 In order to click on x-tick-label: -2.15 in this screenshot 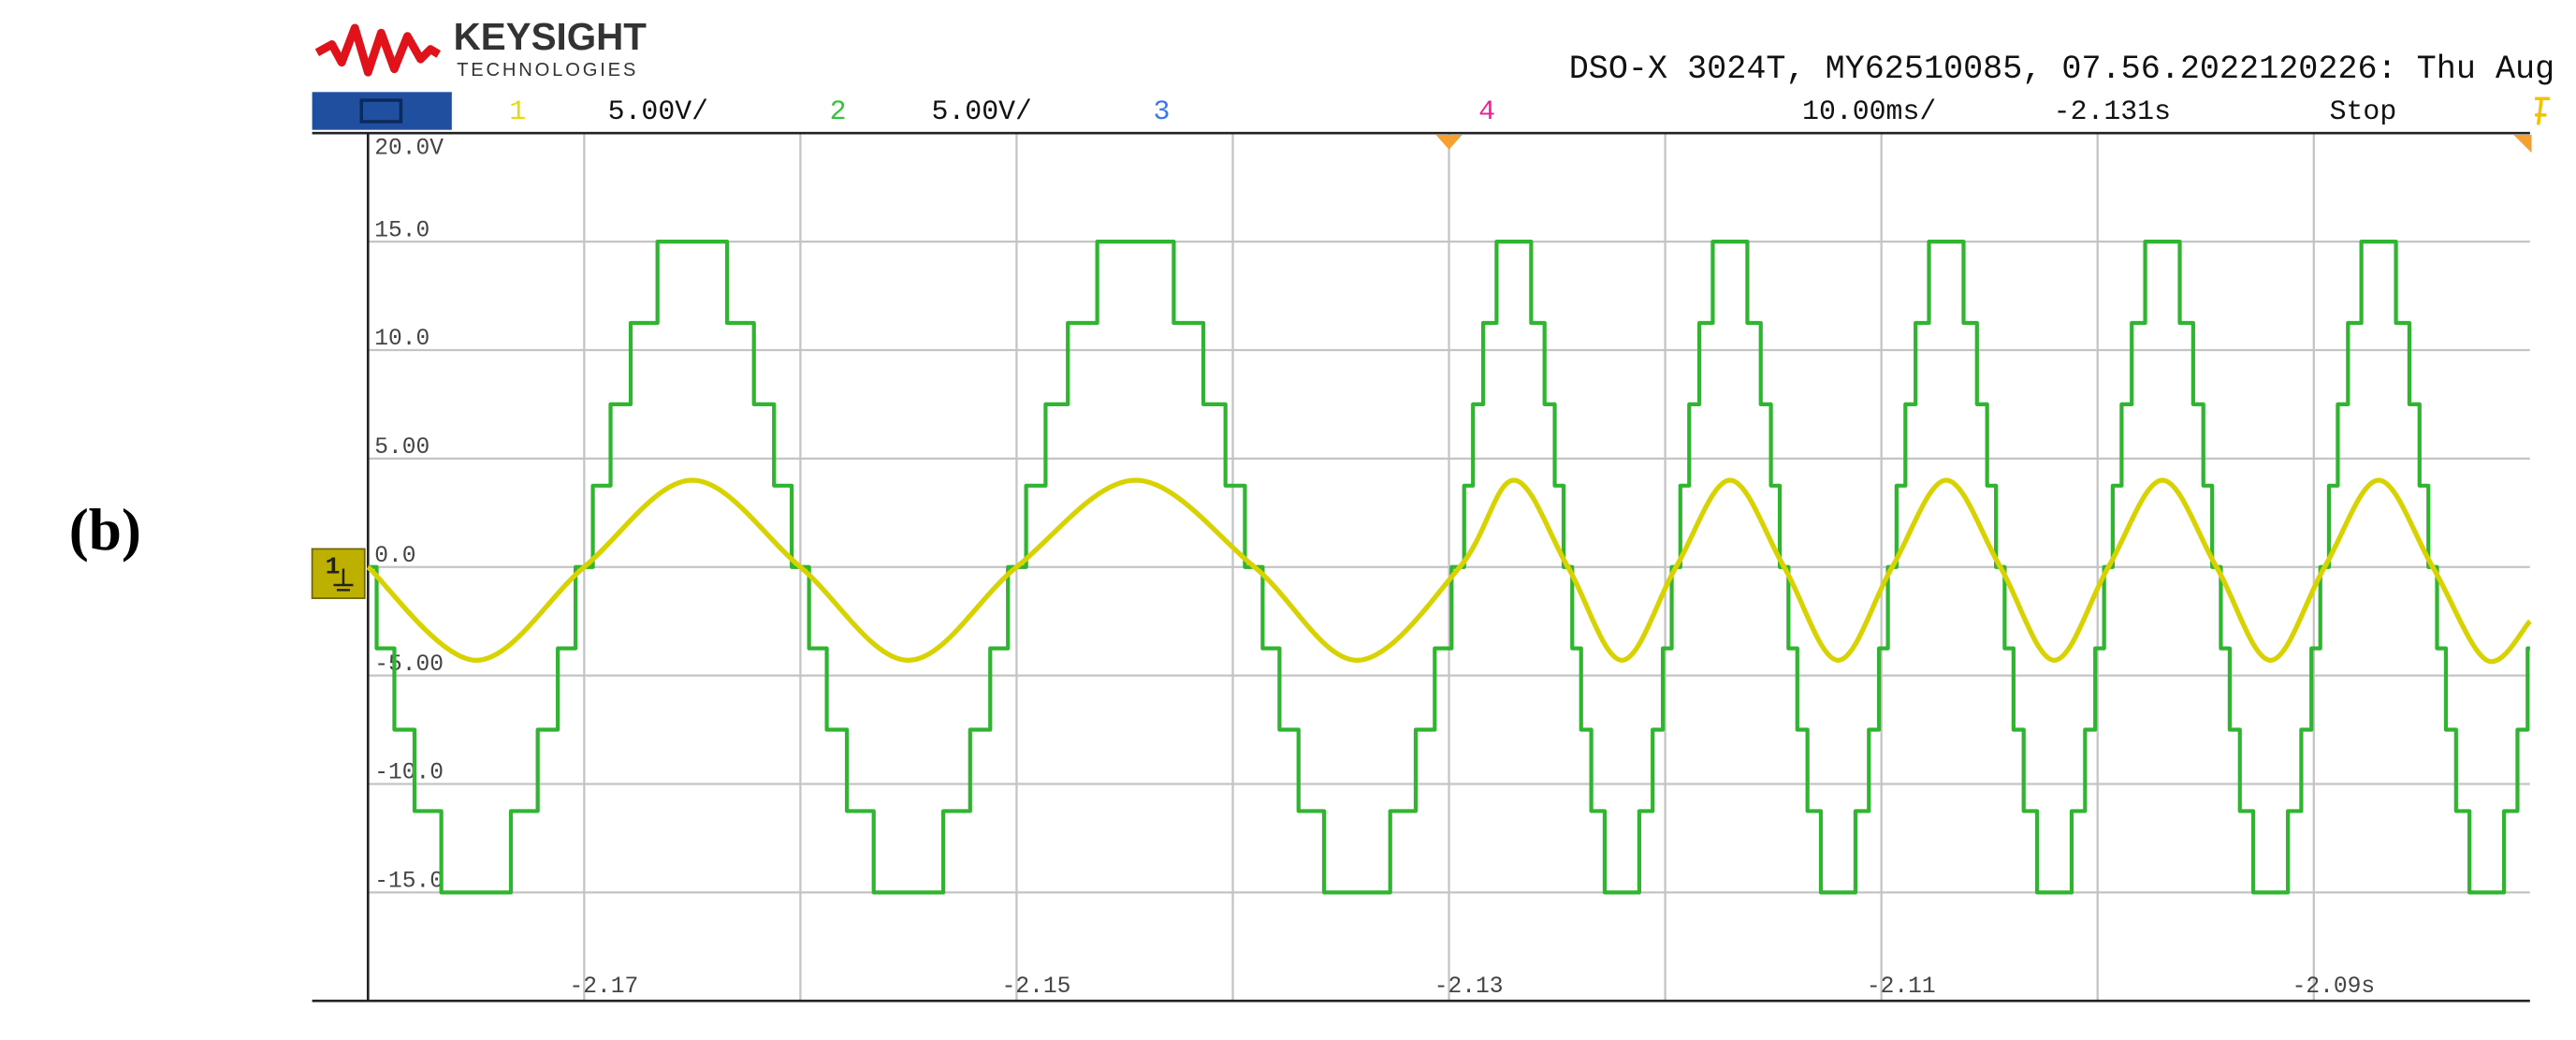, I will do `click(1036, 987)`.